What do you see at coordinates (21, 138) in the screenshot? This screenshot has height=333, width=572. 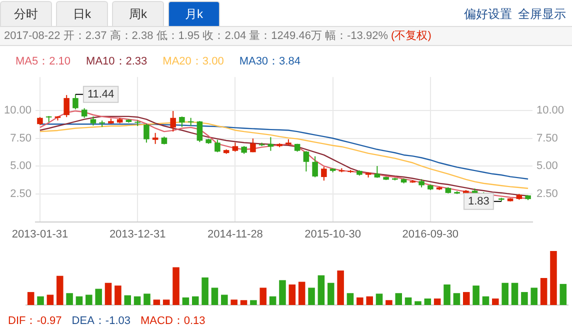 I see `y-tick-label: 7.50` at bounding box center [21, 138].